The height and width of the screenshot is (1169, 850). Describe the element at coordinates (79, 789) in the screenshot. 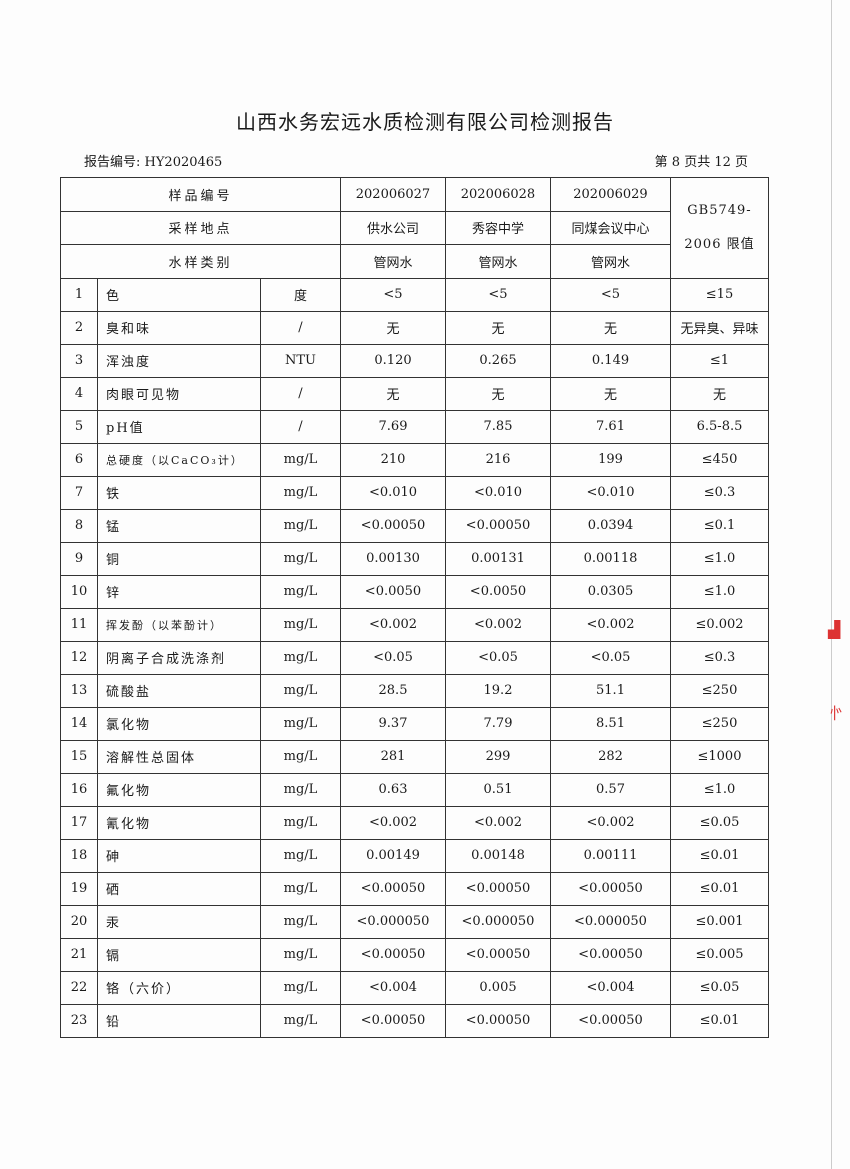

I see `row-index: 16` at that location.